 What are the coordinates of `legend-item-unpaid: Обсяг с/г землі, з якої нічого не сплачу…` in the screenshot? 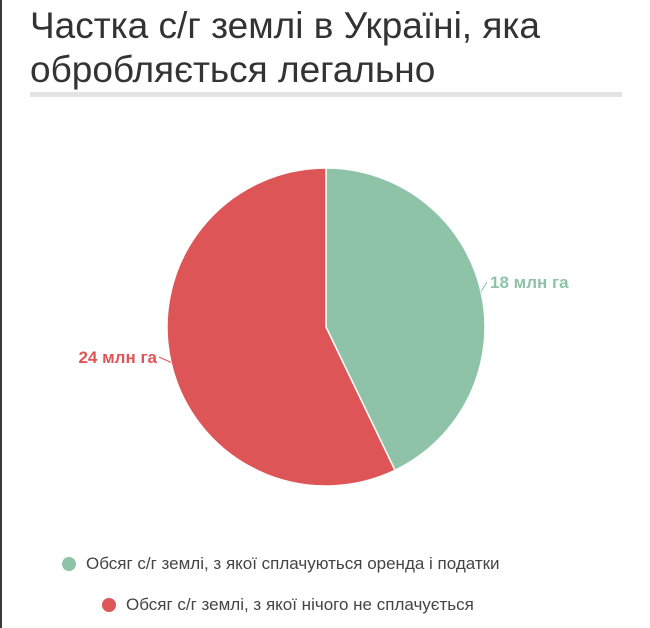 It's located at (288, 605).